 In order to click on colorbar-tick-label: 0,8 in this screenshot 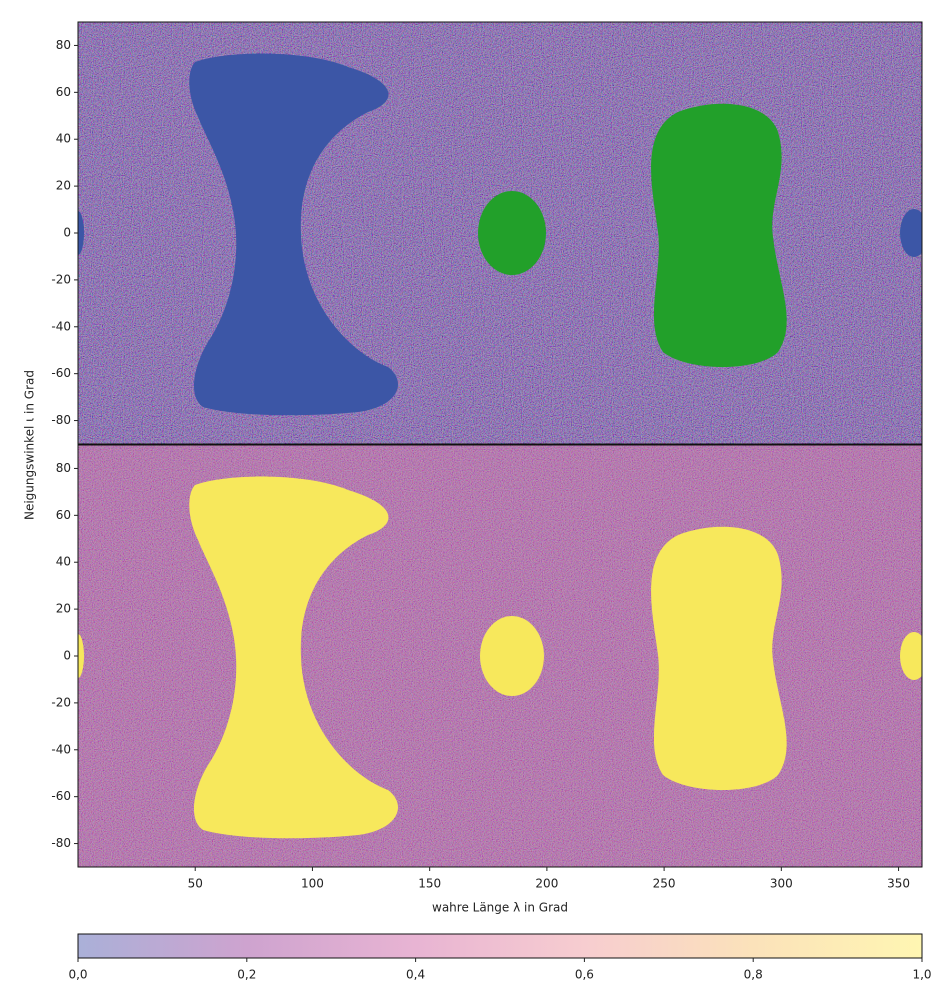, I will do `click(753, 975)`.